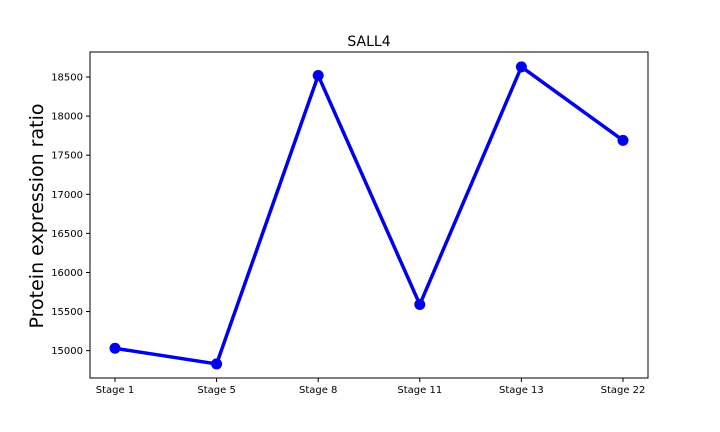 Image resolution: width=720 pixels, height=432 pixels. Describe the element at coordinates (368, 42) in the screenshot. I see `chart-title: SALL4` at that location.